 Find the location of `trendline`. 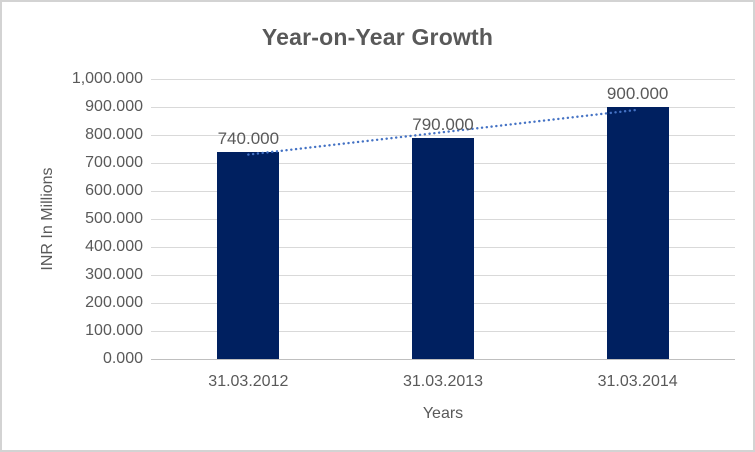

trendline is located at coordinates (443, 132).